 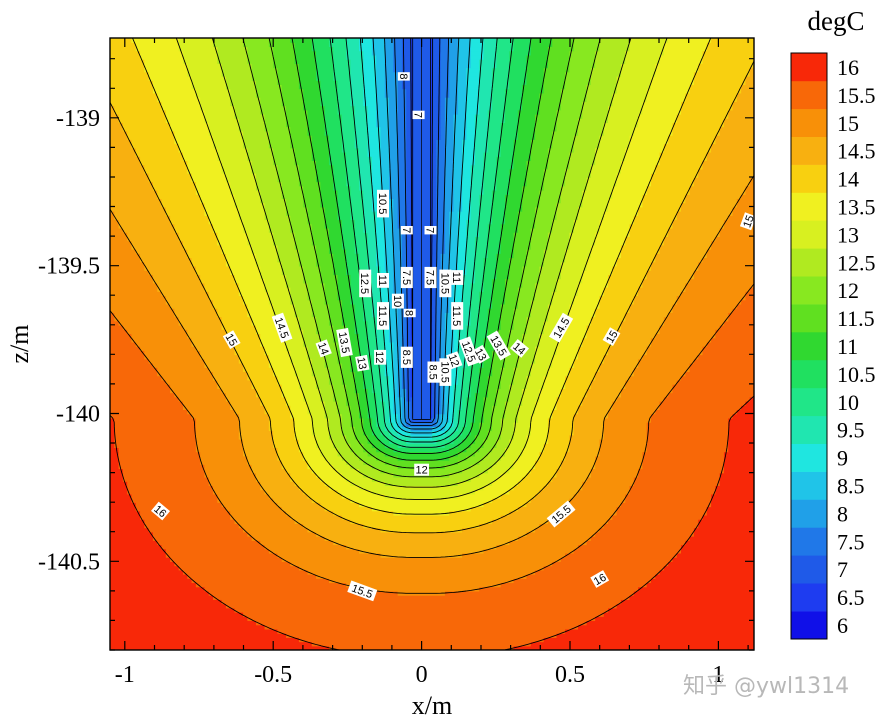 I want to click on contour-label-bg, so click(x=362, y=363).